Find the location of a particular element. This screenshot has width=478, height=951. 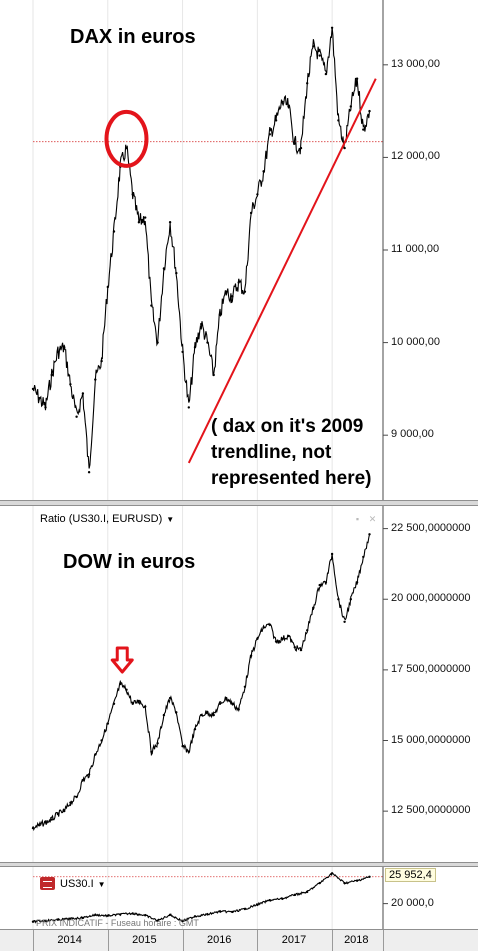

y-tick-label: 17 500,0000000 is located at coordinates (431, 668).